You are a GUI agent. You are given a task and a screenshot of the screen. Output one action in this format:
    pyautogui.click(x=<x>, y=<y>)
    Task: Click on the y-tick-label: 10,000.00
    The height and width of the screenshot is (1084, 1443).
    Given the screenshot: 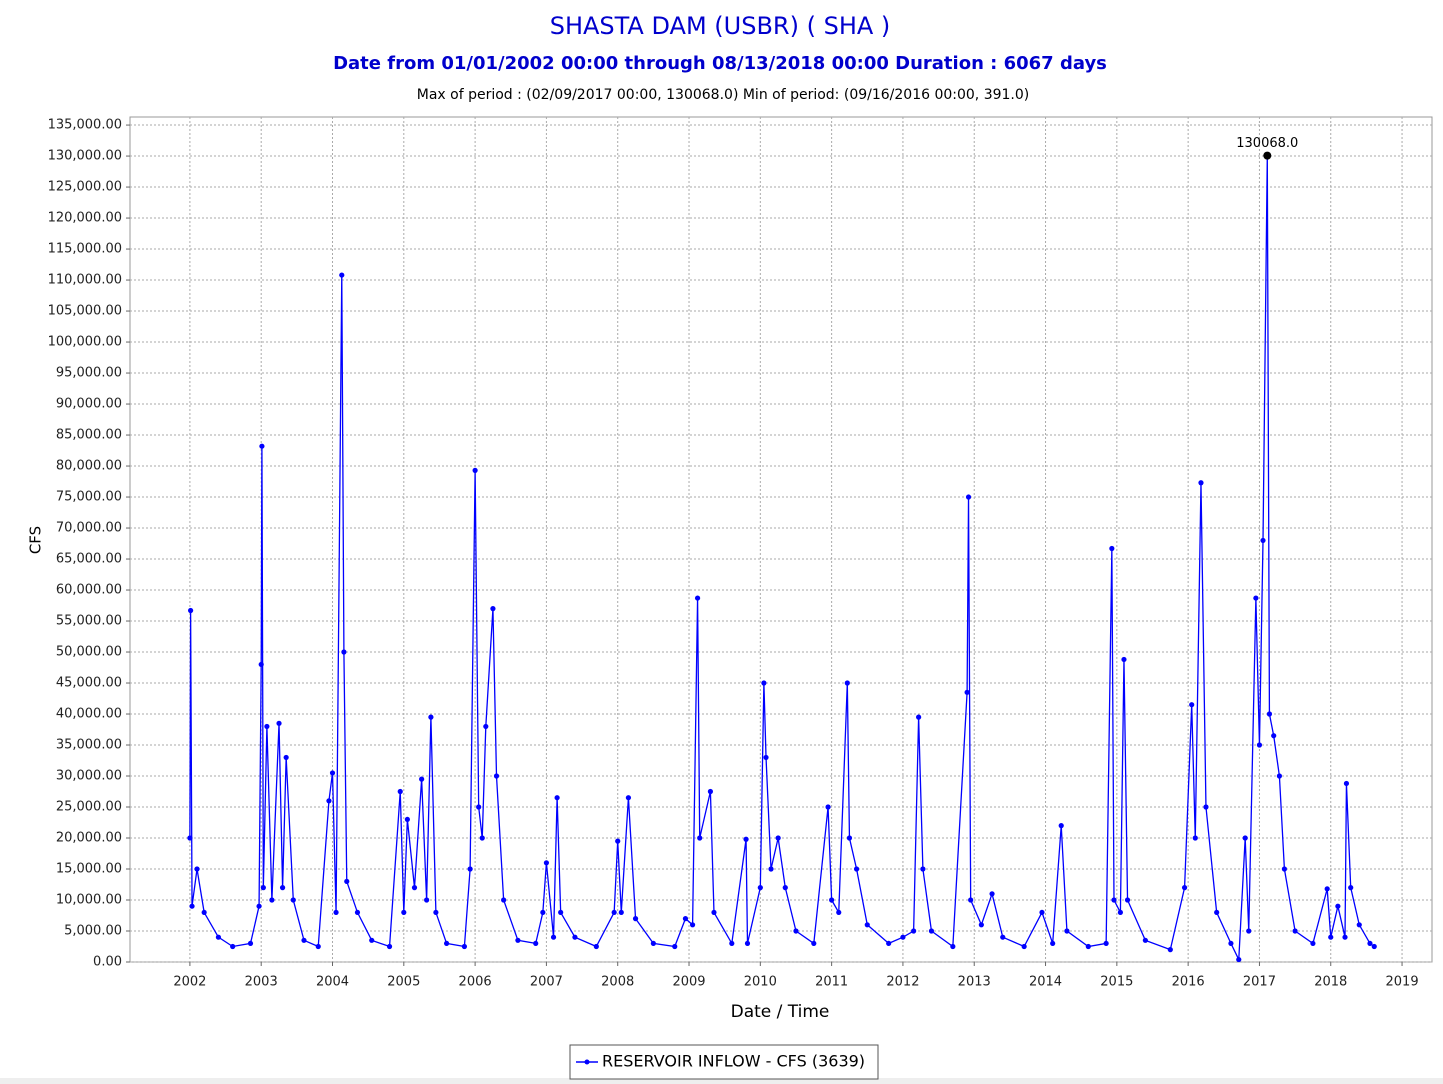 What is the action you would take?
    pyautogui.click(x=89, y=900)
    